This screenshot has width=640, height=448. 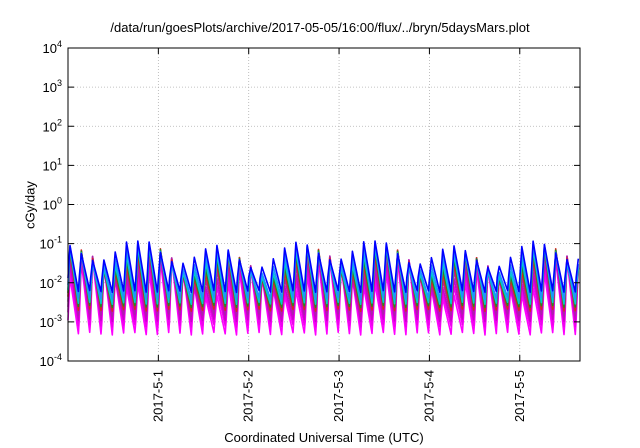 I want to click on y-tick-label: 10¹, so click(x=52, y=164).